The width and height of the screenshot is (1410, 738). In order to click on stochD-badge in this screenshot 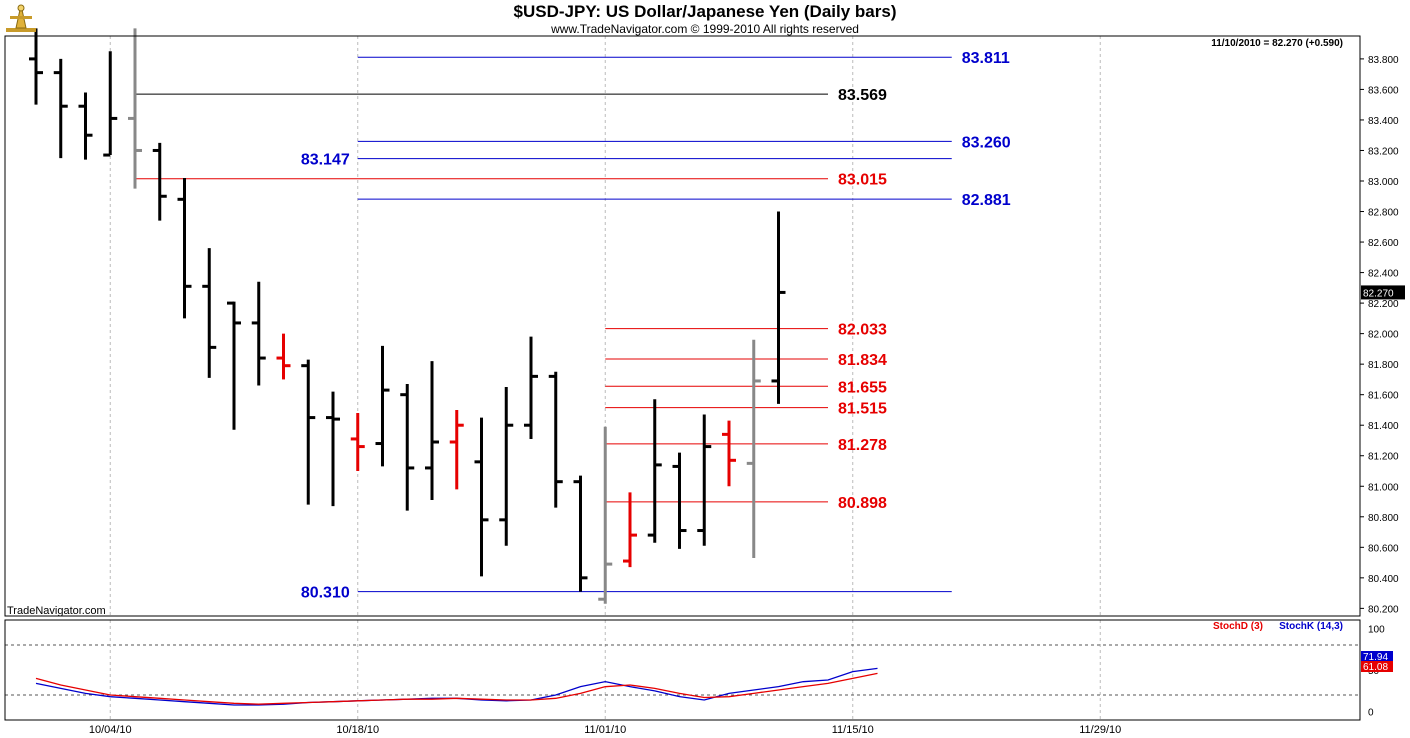, I will do `click(1377, 666)`.